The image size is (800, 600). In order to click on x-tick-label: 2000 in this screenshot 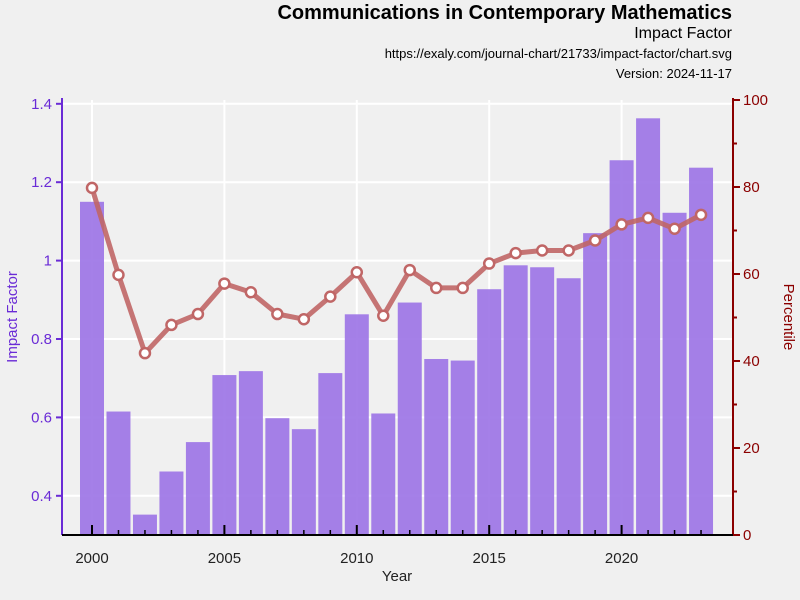, I will do `click(91, 558)`.